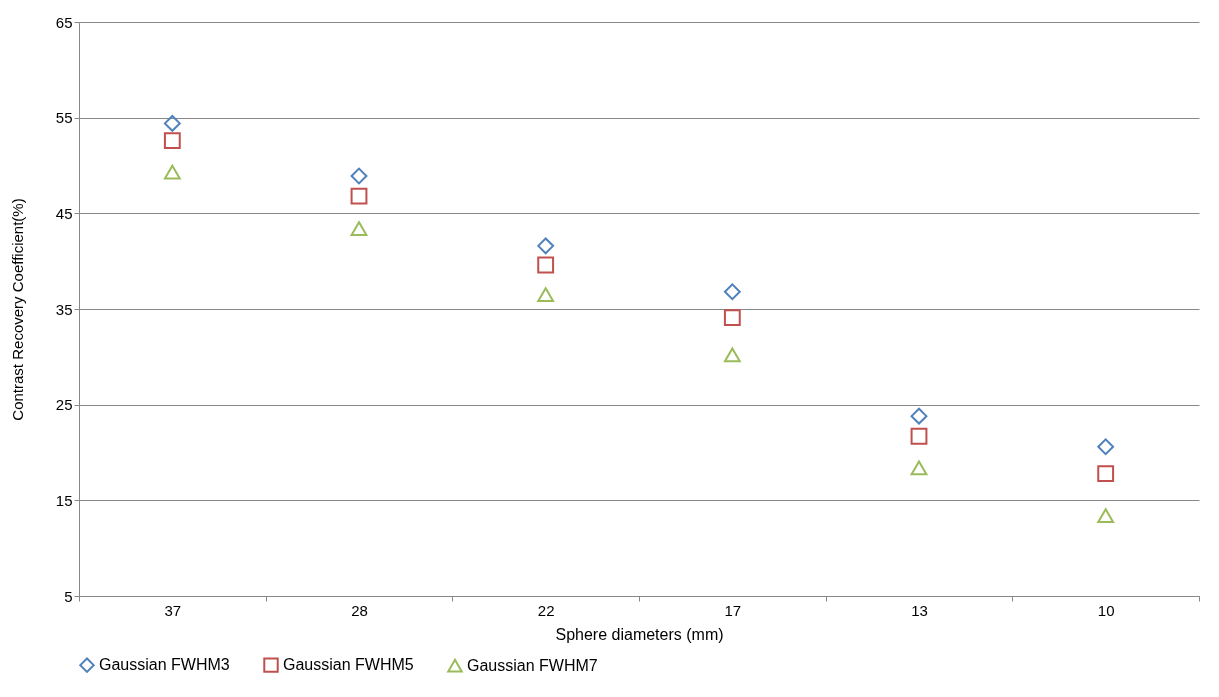 This screenshot has width=1219, height=697. What do you see at coordinates (64, 22) in the screenshot?
I see `y-tick-label: 65` at bounding box center [64, 22].